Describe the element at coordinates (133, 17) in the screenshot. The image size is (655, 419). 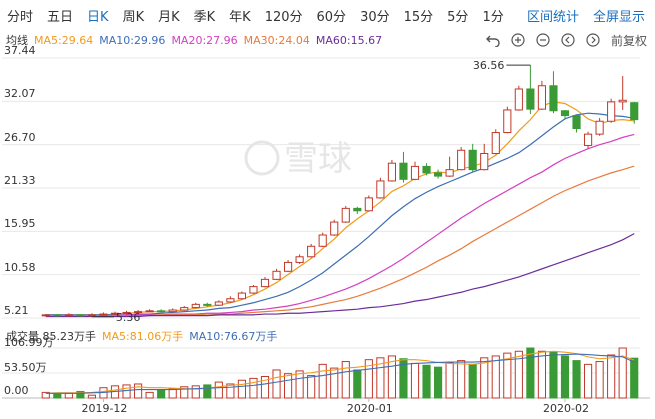
I see `tab-3: 周K` at that location.